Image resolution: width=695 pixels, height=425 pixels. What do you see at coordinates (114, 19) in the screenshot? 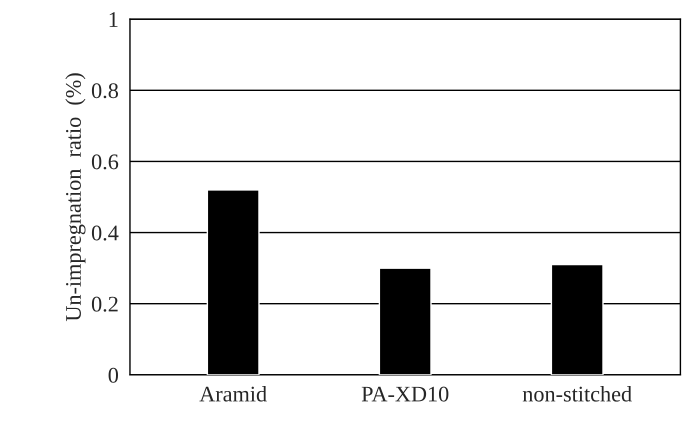
I see `y-tick-label: 1` at bounding box center [114, 19].